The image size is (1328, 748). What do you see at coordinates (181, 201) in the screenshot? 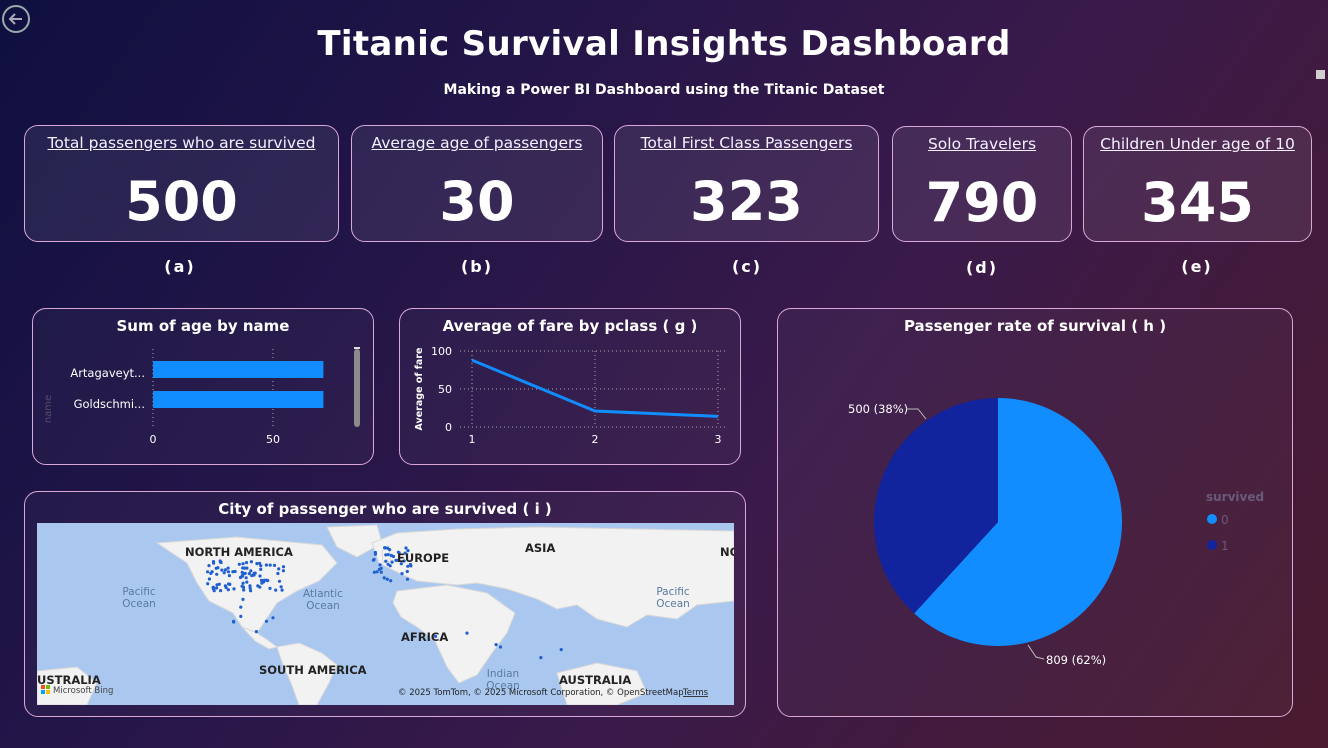
I see `kpi-value: 500` at bounding box center [181, 201].